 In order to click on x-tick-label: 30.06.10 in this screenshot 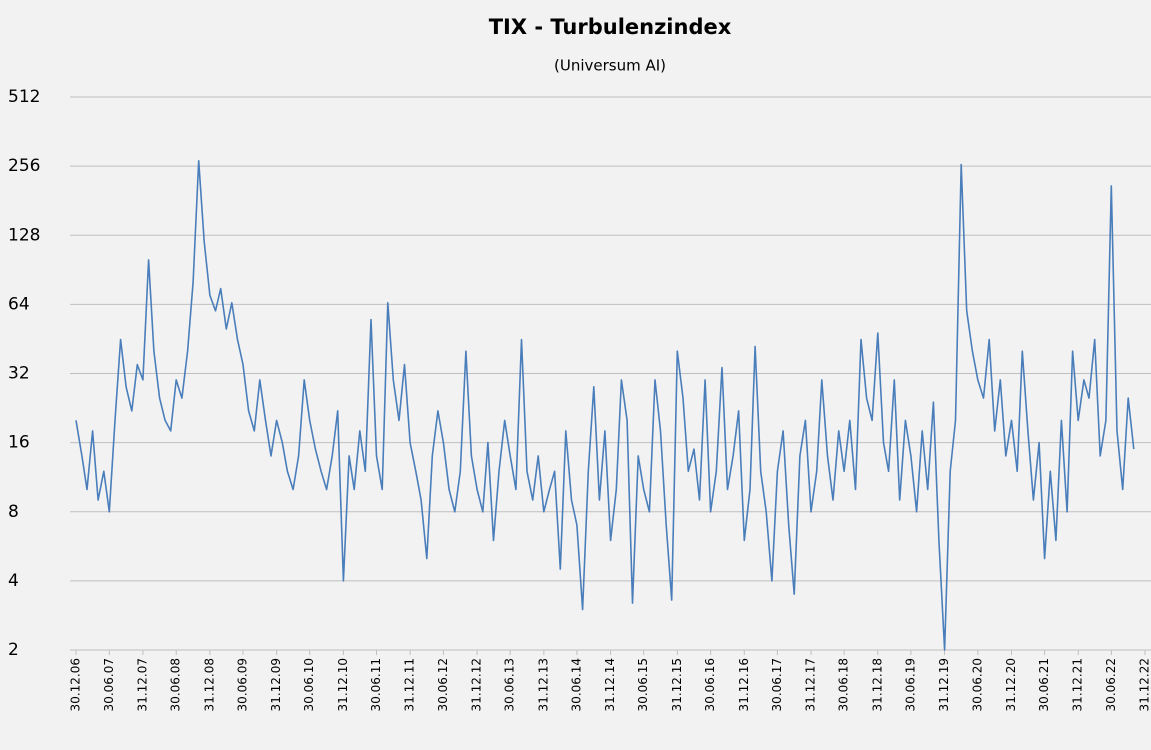, I will do `click(309, 684)`.